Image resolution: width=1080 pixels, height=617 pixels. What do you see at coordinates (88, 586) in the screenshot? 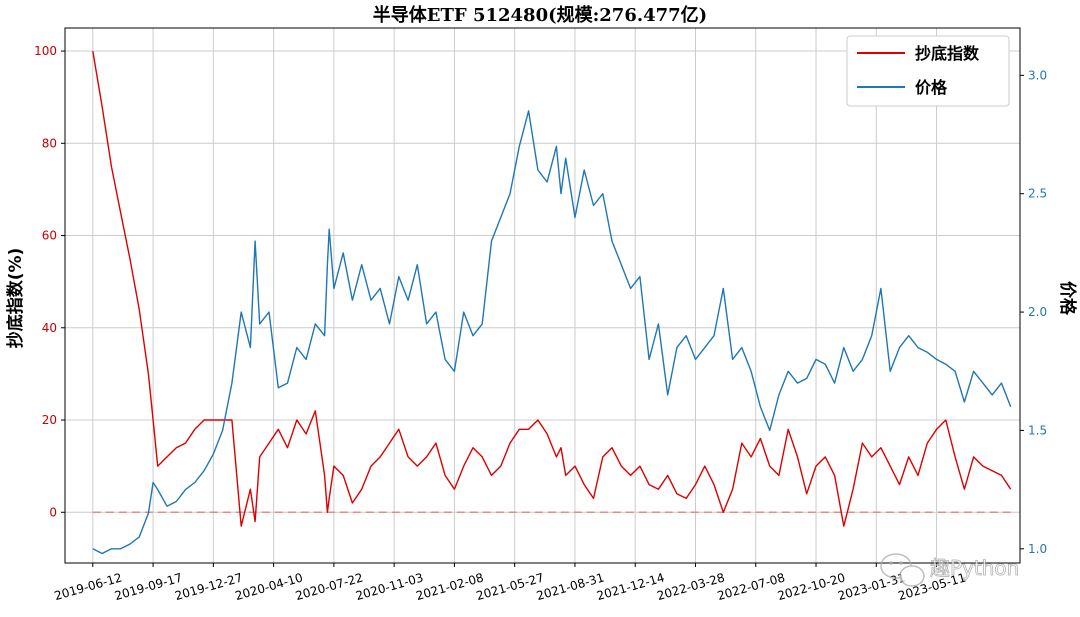
I see `x-tick-label-0: 2019-06-12` at bounding box center [88, 586].